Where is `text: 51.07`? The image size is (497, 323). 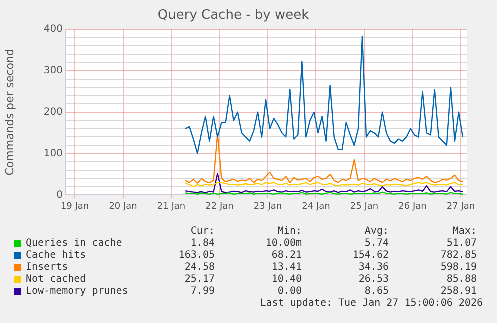
text: 51.07 is located at coordinates (461, 244).